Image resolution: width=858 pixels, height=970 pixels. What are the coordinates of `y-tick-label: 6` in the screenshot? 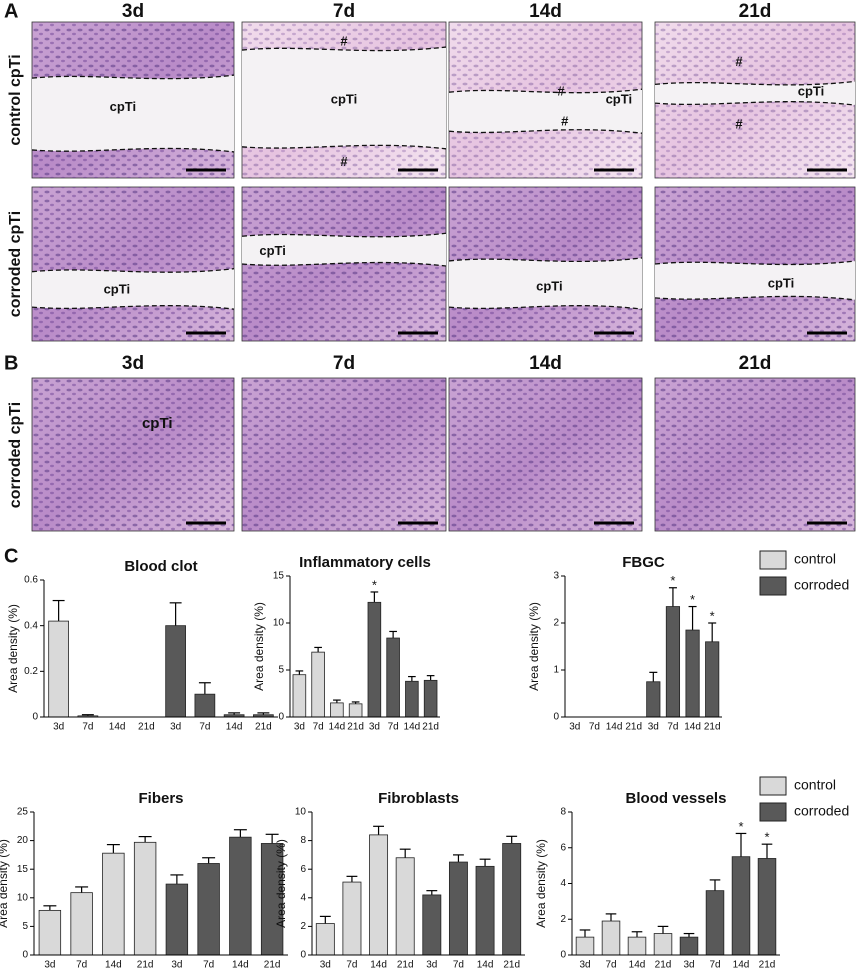 It's located at (303, 869).